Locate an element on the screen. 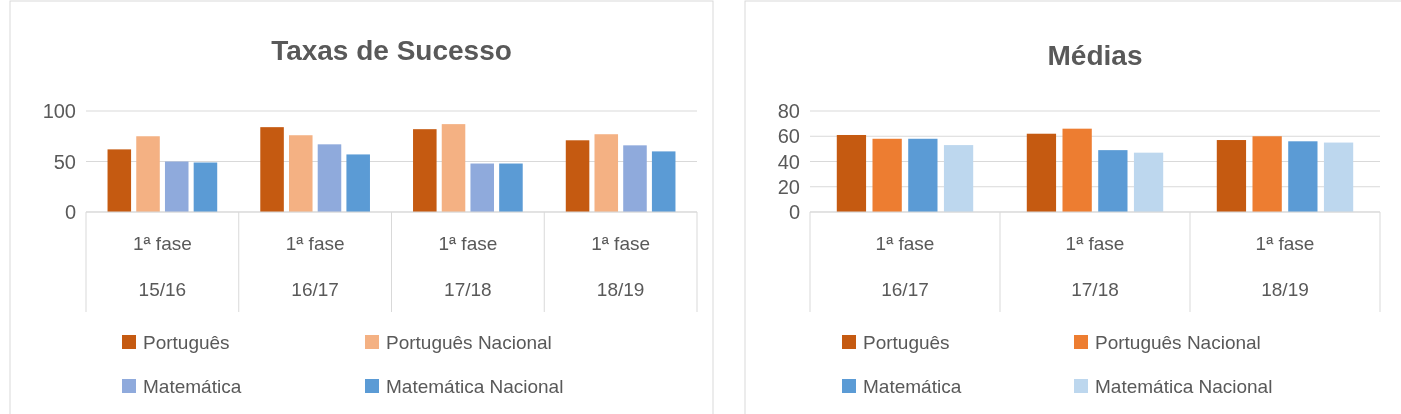 This screenshot has width=1401, height=414. y-tick-label: 20 is located at coordinates (788, 186).